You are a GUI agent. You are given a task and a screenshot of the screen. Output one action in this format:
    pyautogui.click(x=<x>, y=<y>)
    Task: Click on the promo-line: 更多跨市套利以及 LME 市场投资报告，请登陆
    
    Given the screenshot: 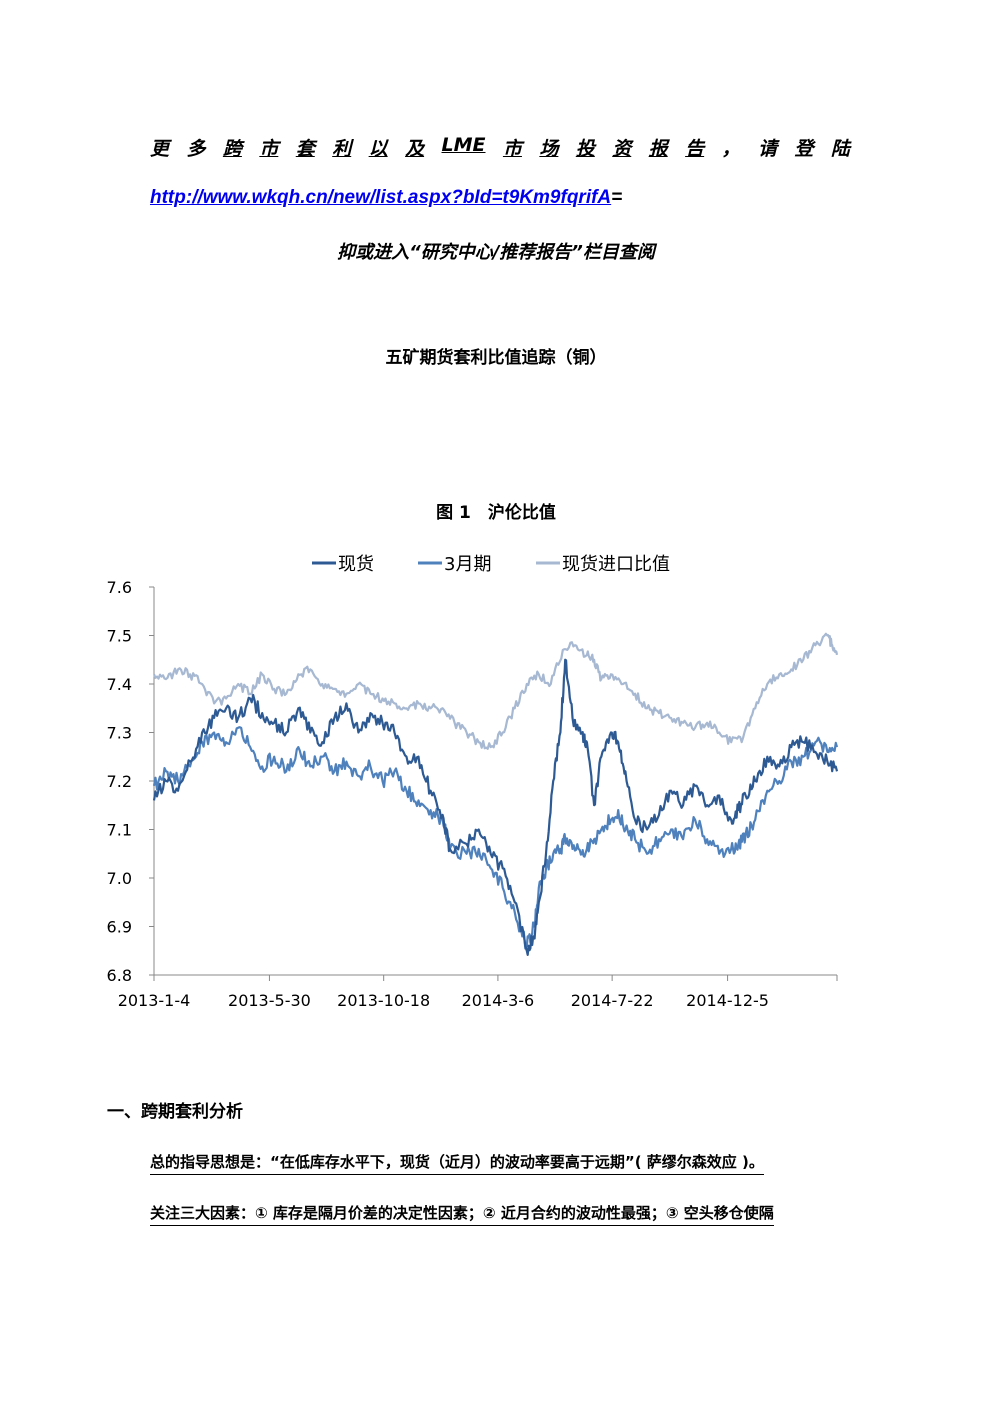 What is the action you would take?
    pyautogui.click(x=500, y=147)
    